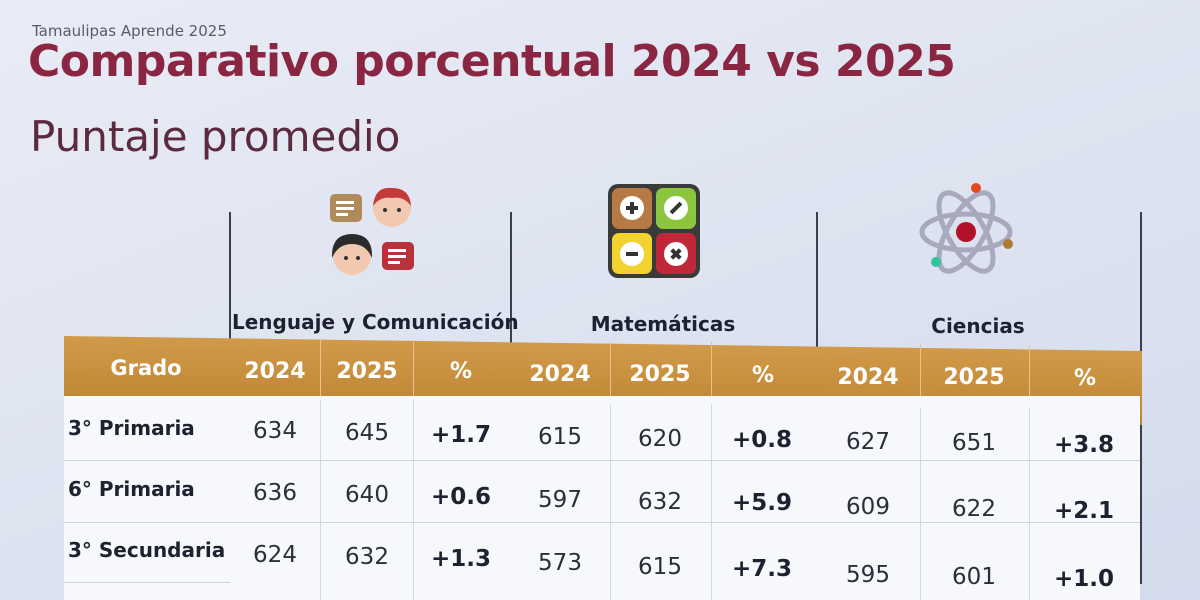  Describe the element at coordinates (275, 371) in the screenshot. I see `lenguaje-2024-header: 2024` at that location.